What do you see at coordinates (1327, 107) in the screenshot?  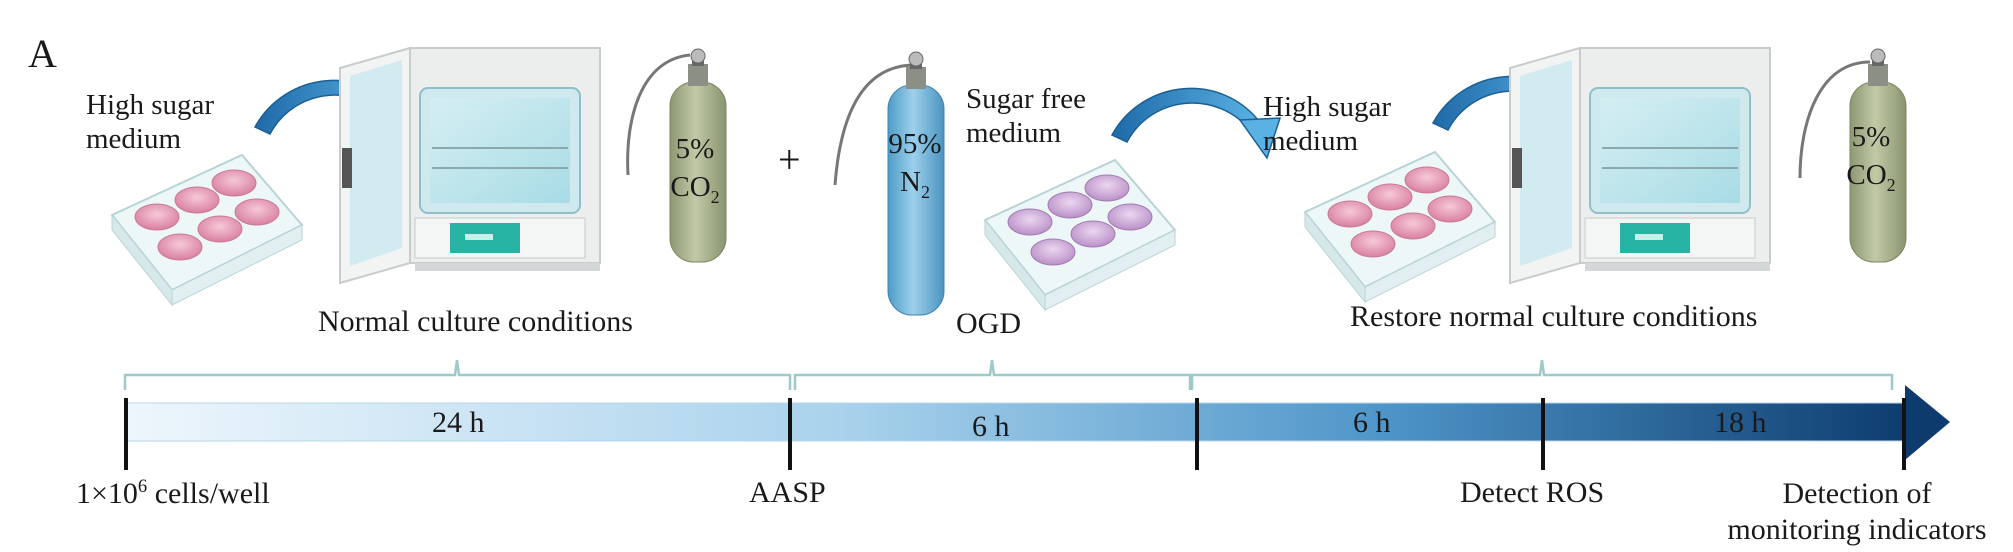 I see `stage3-medium-line1: High sugar` at bounding box center [1327, 107].